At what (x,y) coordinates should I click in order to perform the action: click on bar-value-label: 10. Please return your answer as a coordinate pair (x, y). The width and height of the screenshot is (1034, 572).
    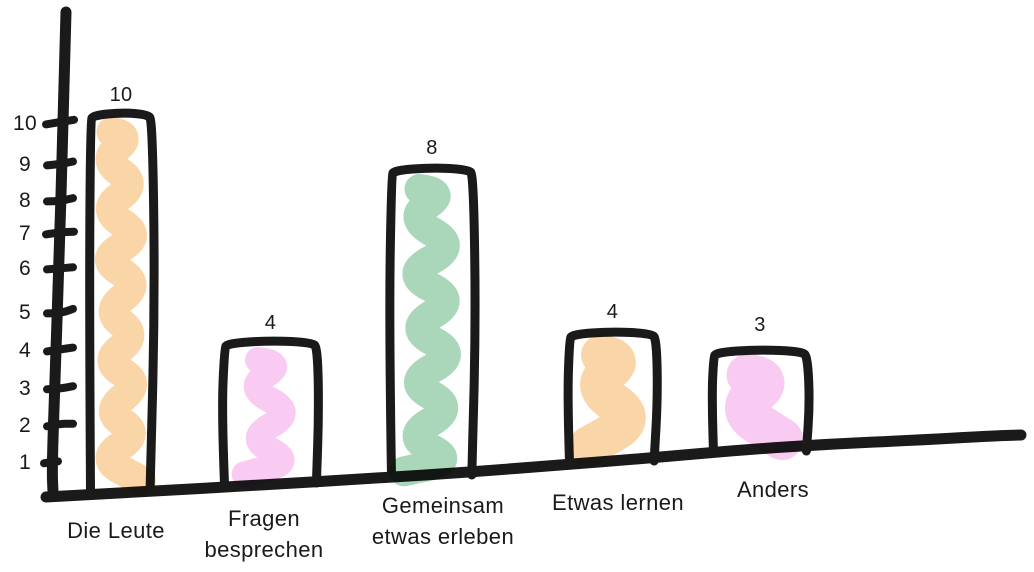
    Looking at the image, I should click on (121, 95).